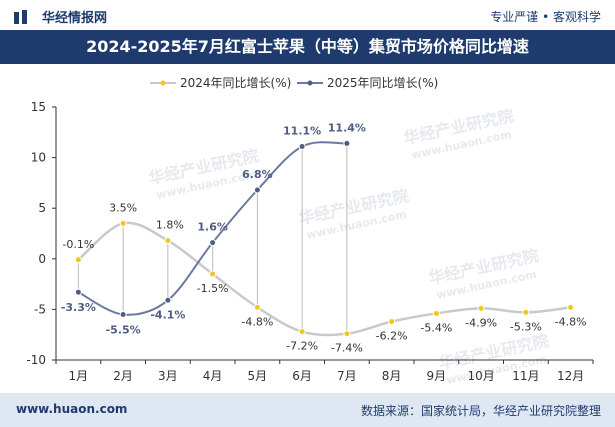  What do you see at coordinates (545, 17) in the screenshot?
I see `tagline: 专业严谨 • 客观科学` at bounding box center [545, 17].